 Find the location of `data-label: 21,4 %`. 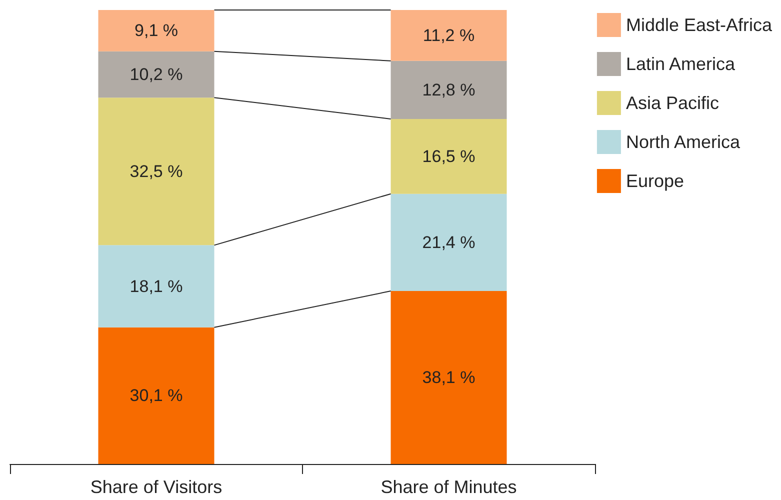

data-label: 21,4 % is located at coordinates (449, 242).